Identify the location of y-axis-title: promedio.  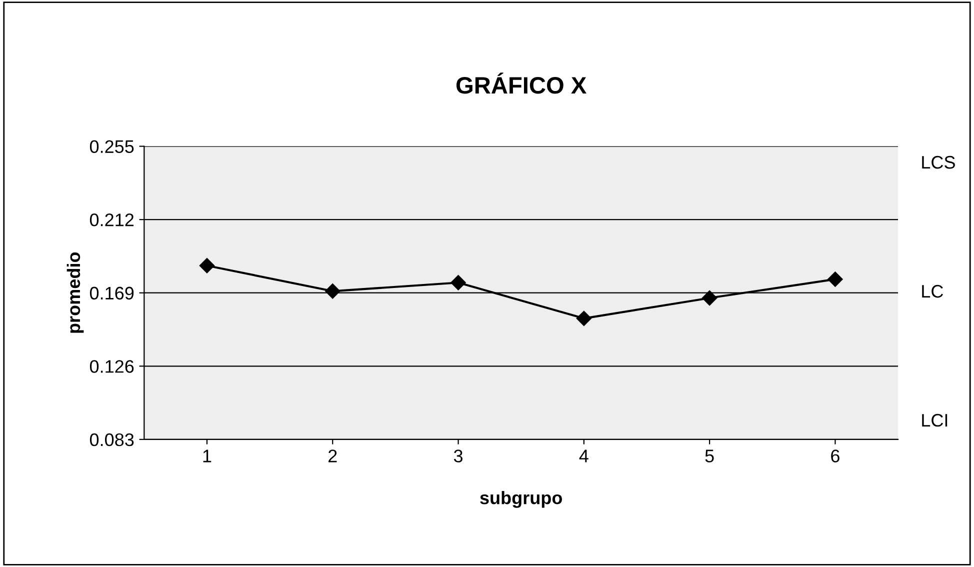
(75, 292).